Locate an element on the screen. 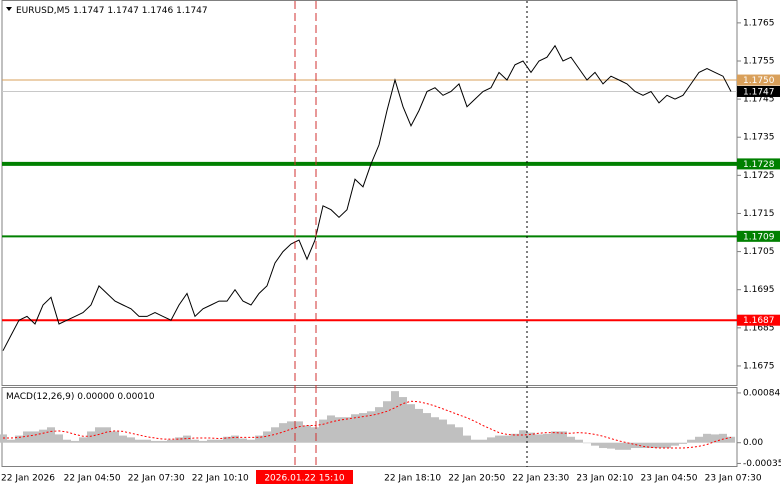  price-level-label: 1.1687 is located at coordinates (759, 321).